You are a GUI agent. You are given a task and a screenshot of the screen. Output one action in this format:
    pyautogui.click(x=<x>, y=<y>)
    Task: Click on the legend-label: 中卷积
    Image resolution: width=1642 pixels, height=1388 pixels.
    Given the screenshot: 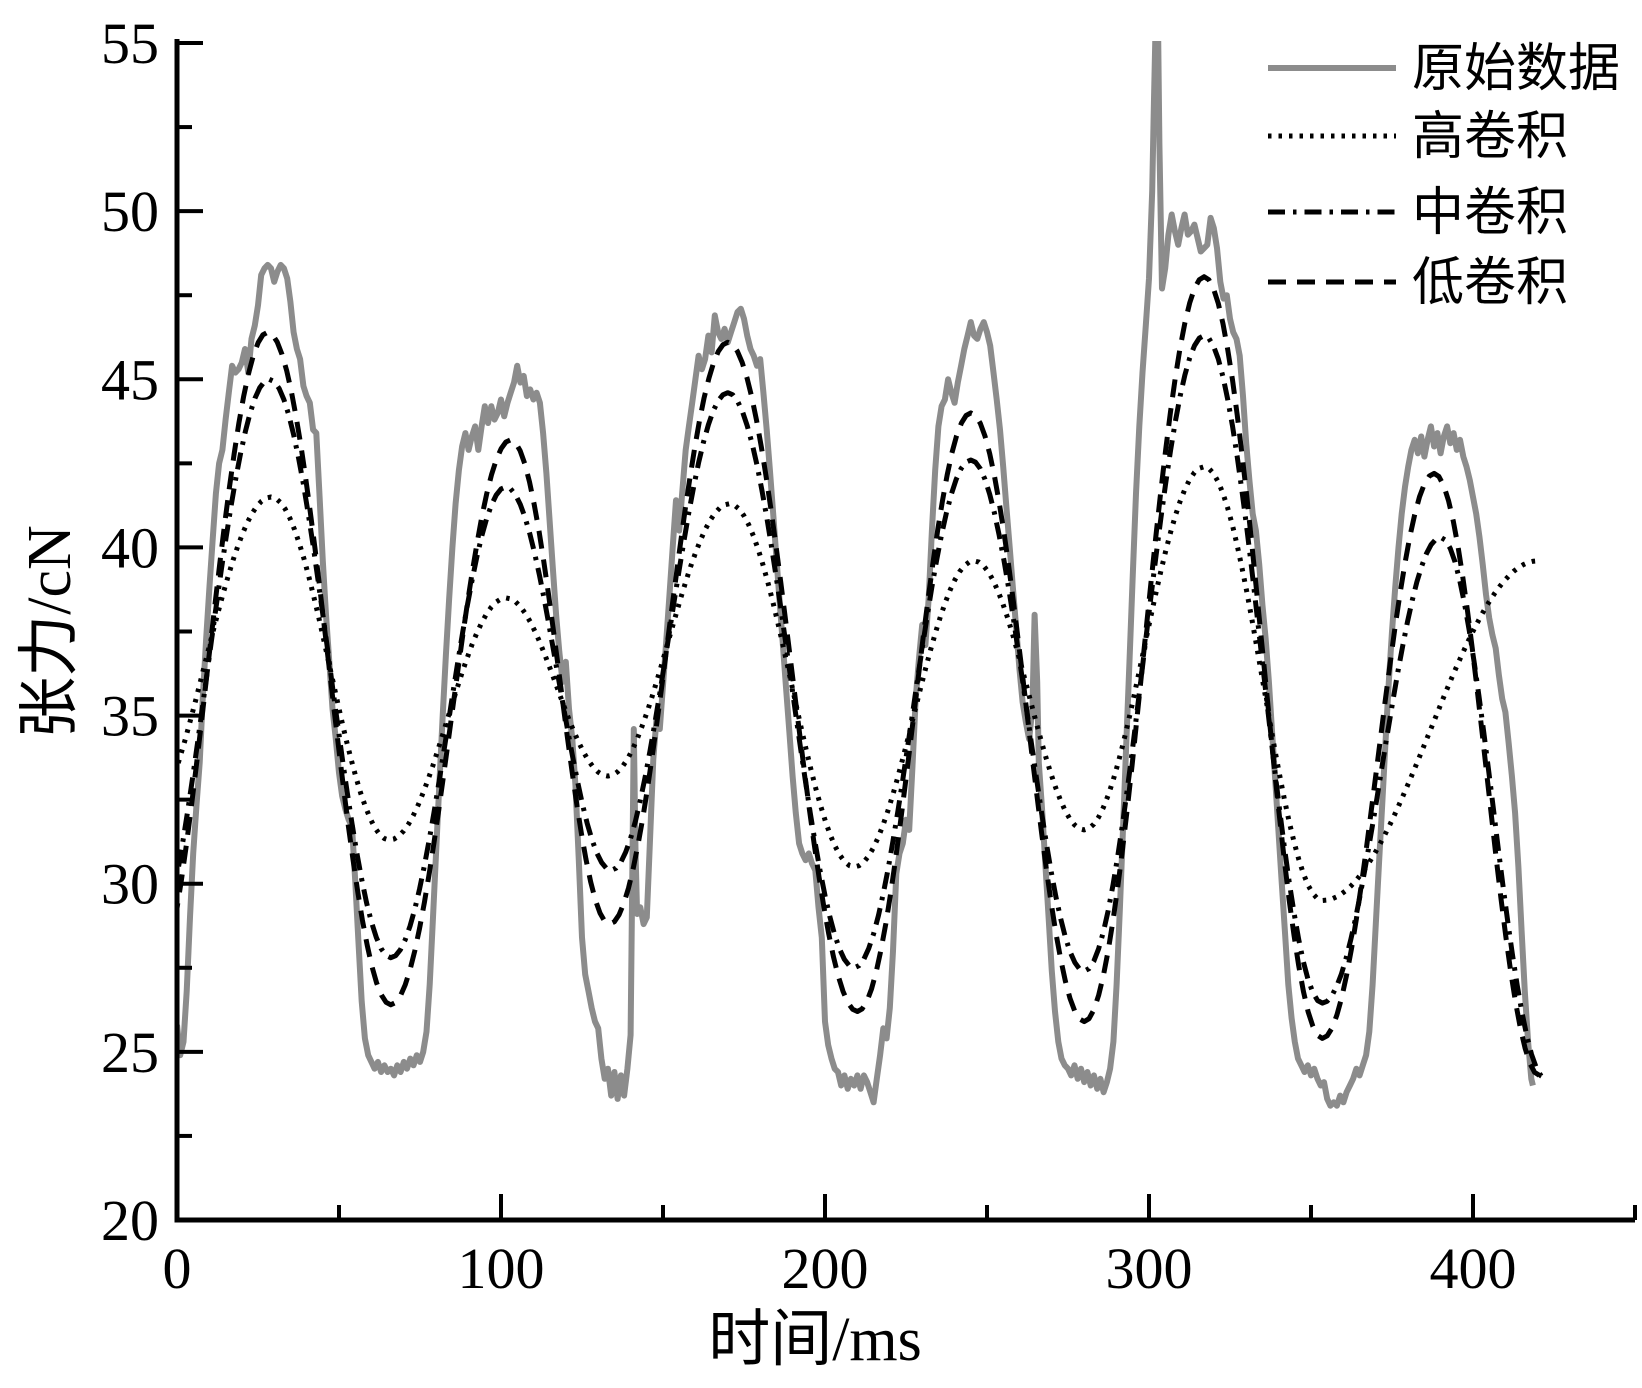 What is the action you would take?
    pyautogui.click(x=1490, y=213)
    